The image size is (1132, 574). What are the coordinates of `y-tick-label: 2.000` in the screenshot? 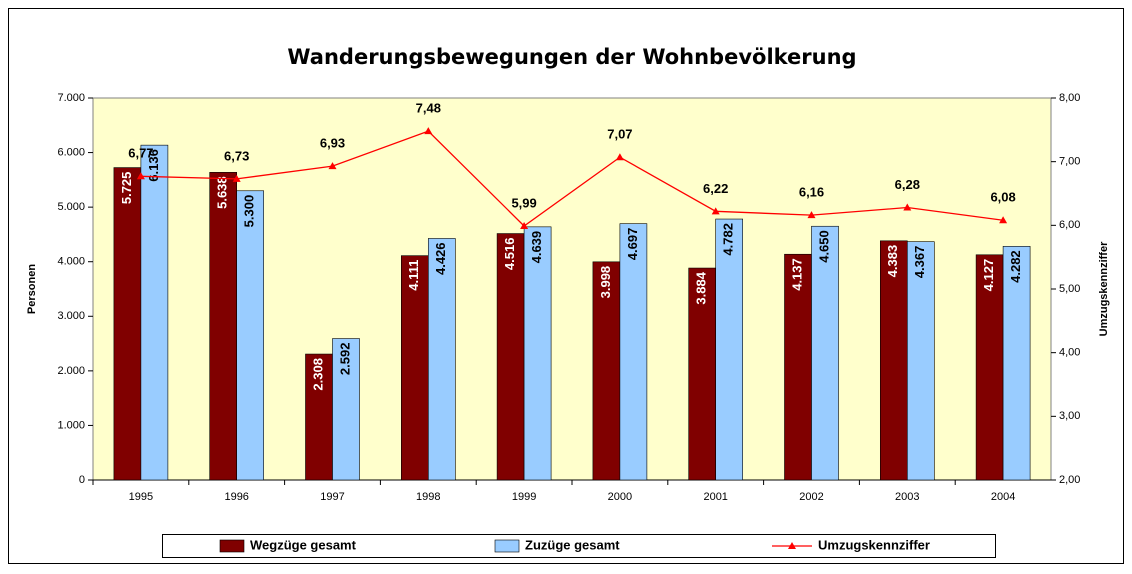 It's located at (71, 371).